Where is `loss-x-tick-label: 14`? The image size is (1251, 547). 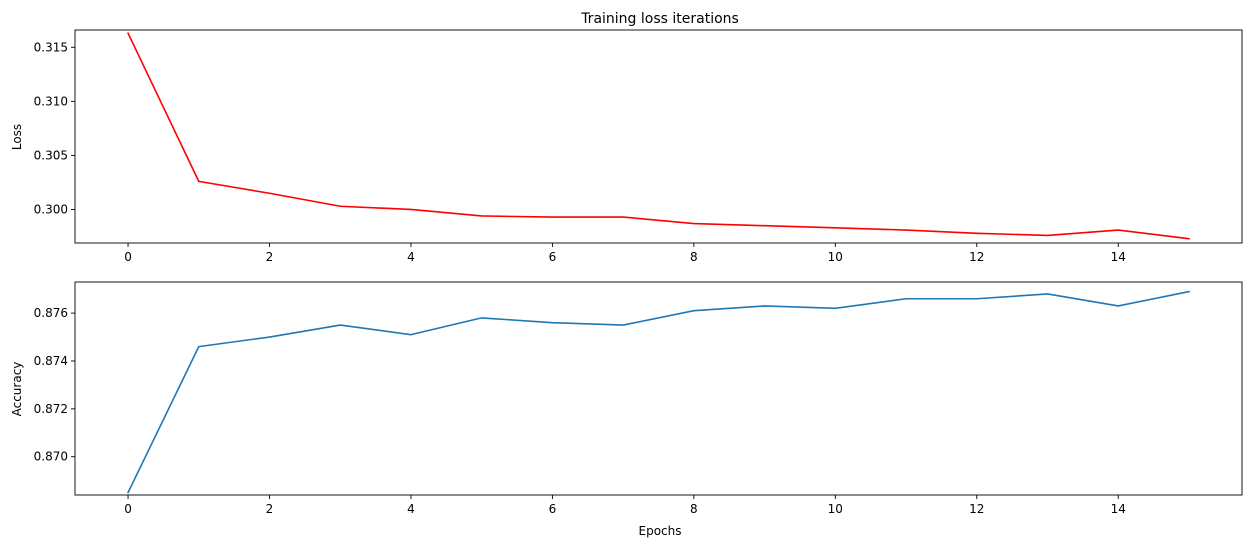 loss-x-tick-label: 14 is located at coordinates (1118, 257).